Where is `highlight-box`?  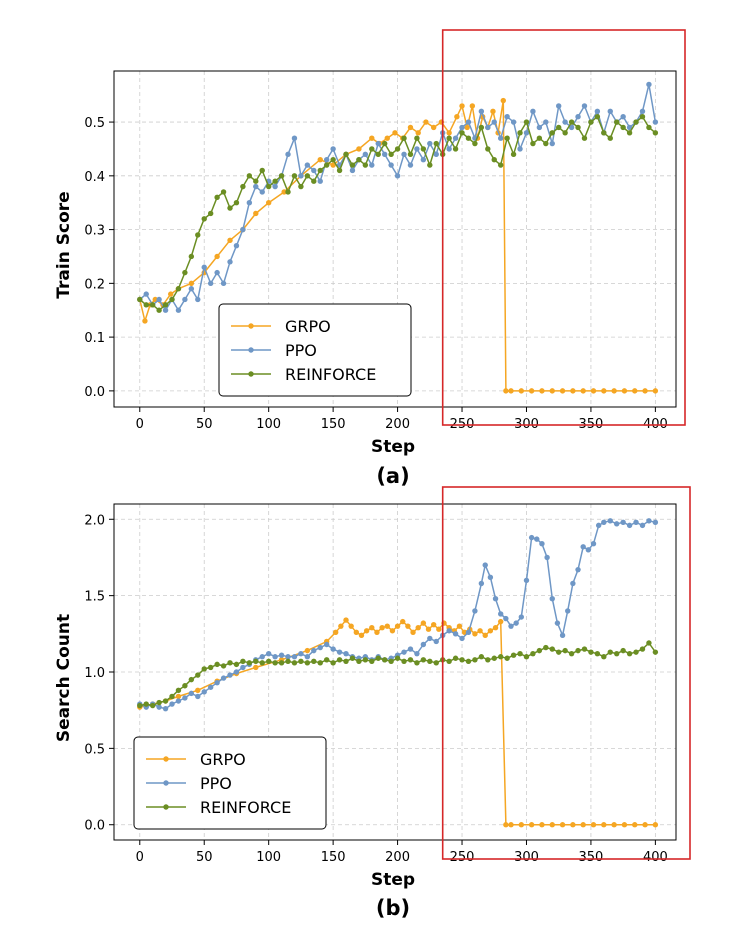
highlight-box is located at coordinates (566, 673).